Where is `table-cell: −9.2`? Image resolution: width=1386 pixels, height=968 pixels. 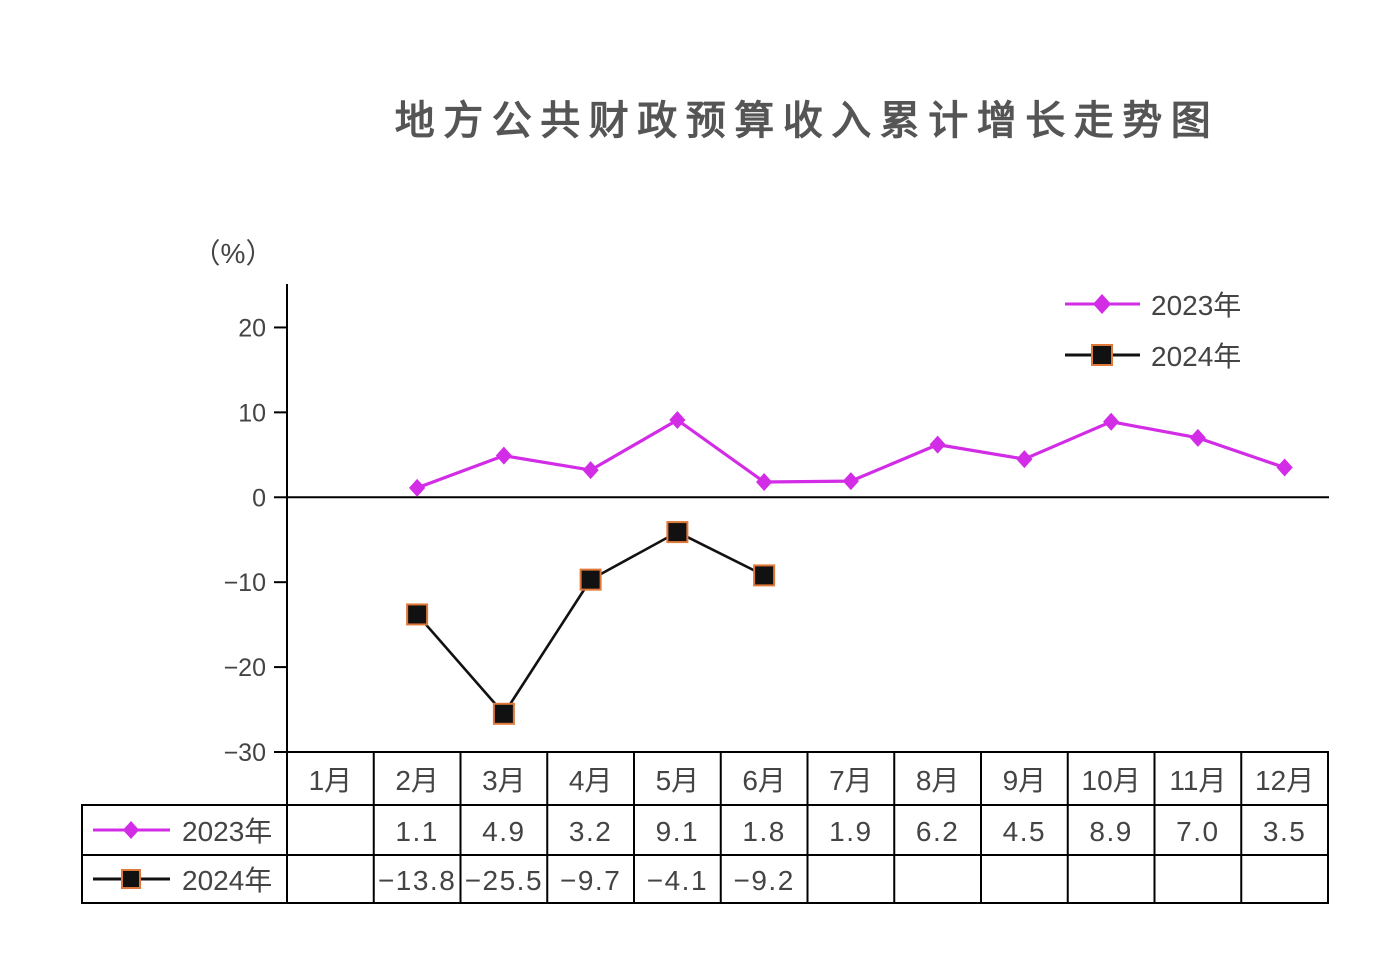 table-cell: −9.2 is located at coordinates (763, 880).